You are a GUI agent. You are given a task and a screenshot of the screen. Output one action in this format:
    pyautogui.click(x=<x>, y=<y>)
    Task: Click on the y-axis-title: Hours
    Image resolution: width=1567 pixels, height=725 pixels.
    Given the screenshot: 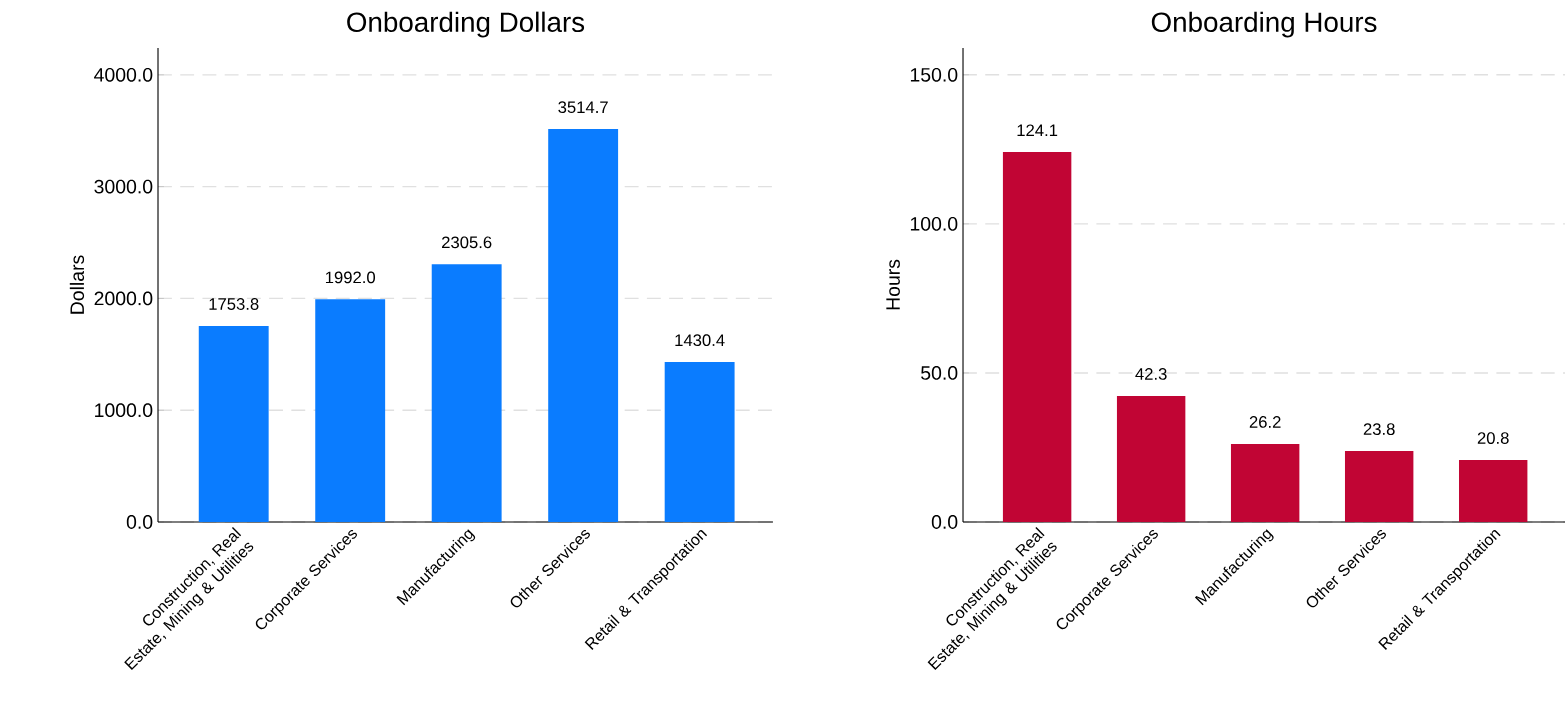 What is the action you would take?
    pyautogui.click(x=893, y=284)
    